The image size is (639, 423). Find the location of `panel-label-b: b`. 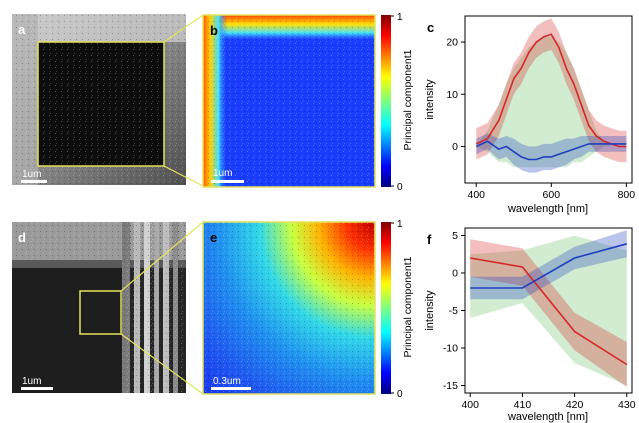

panel-label-b: b is located at coordinates (214, 30).